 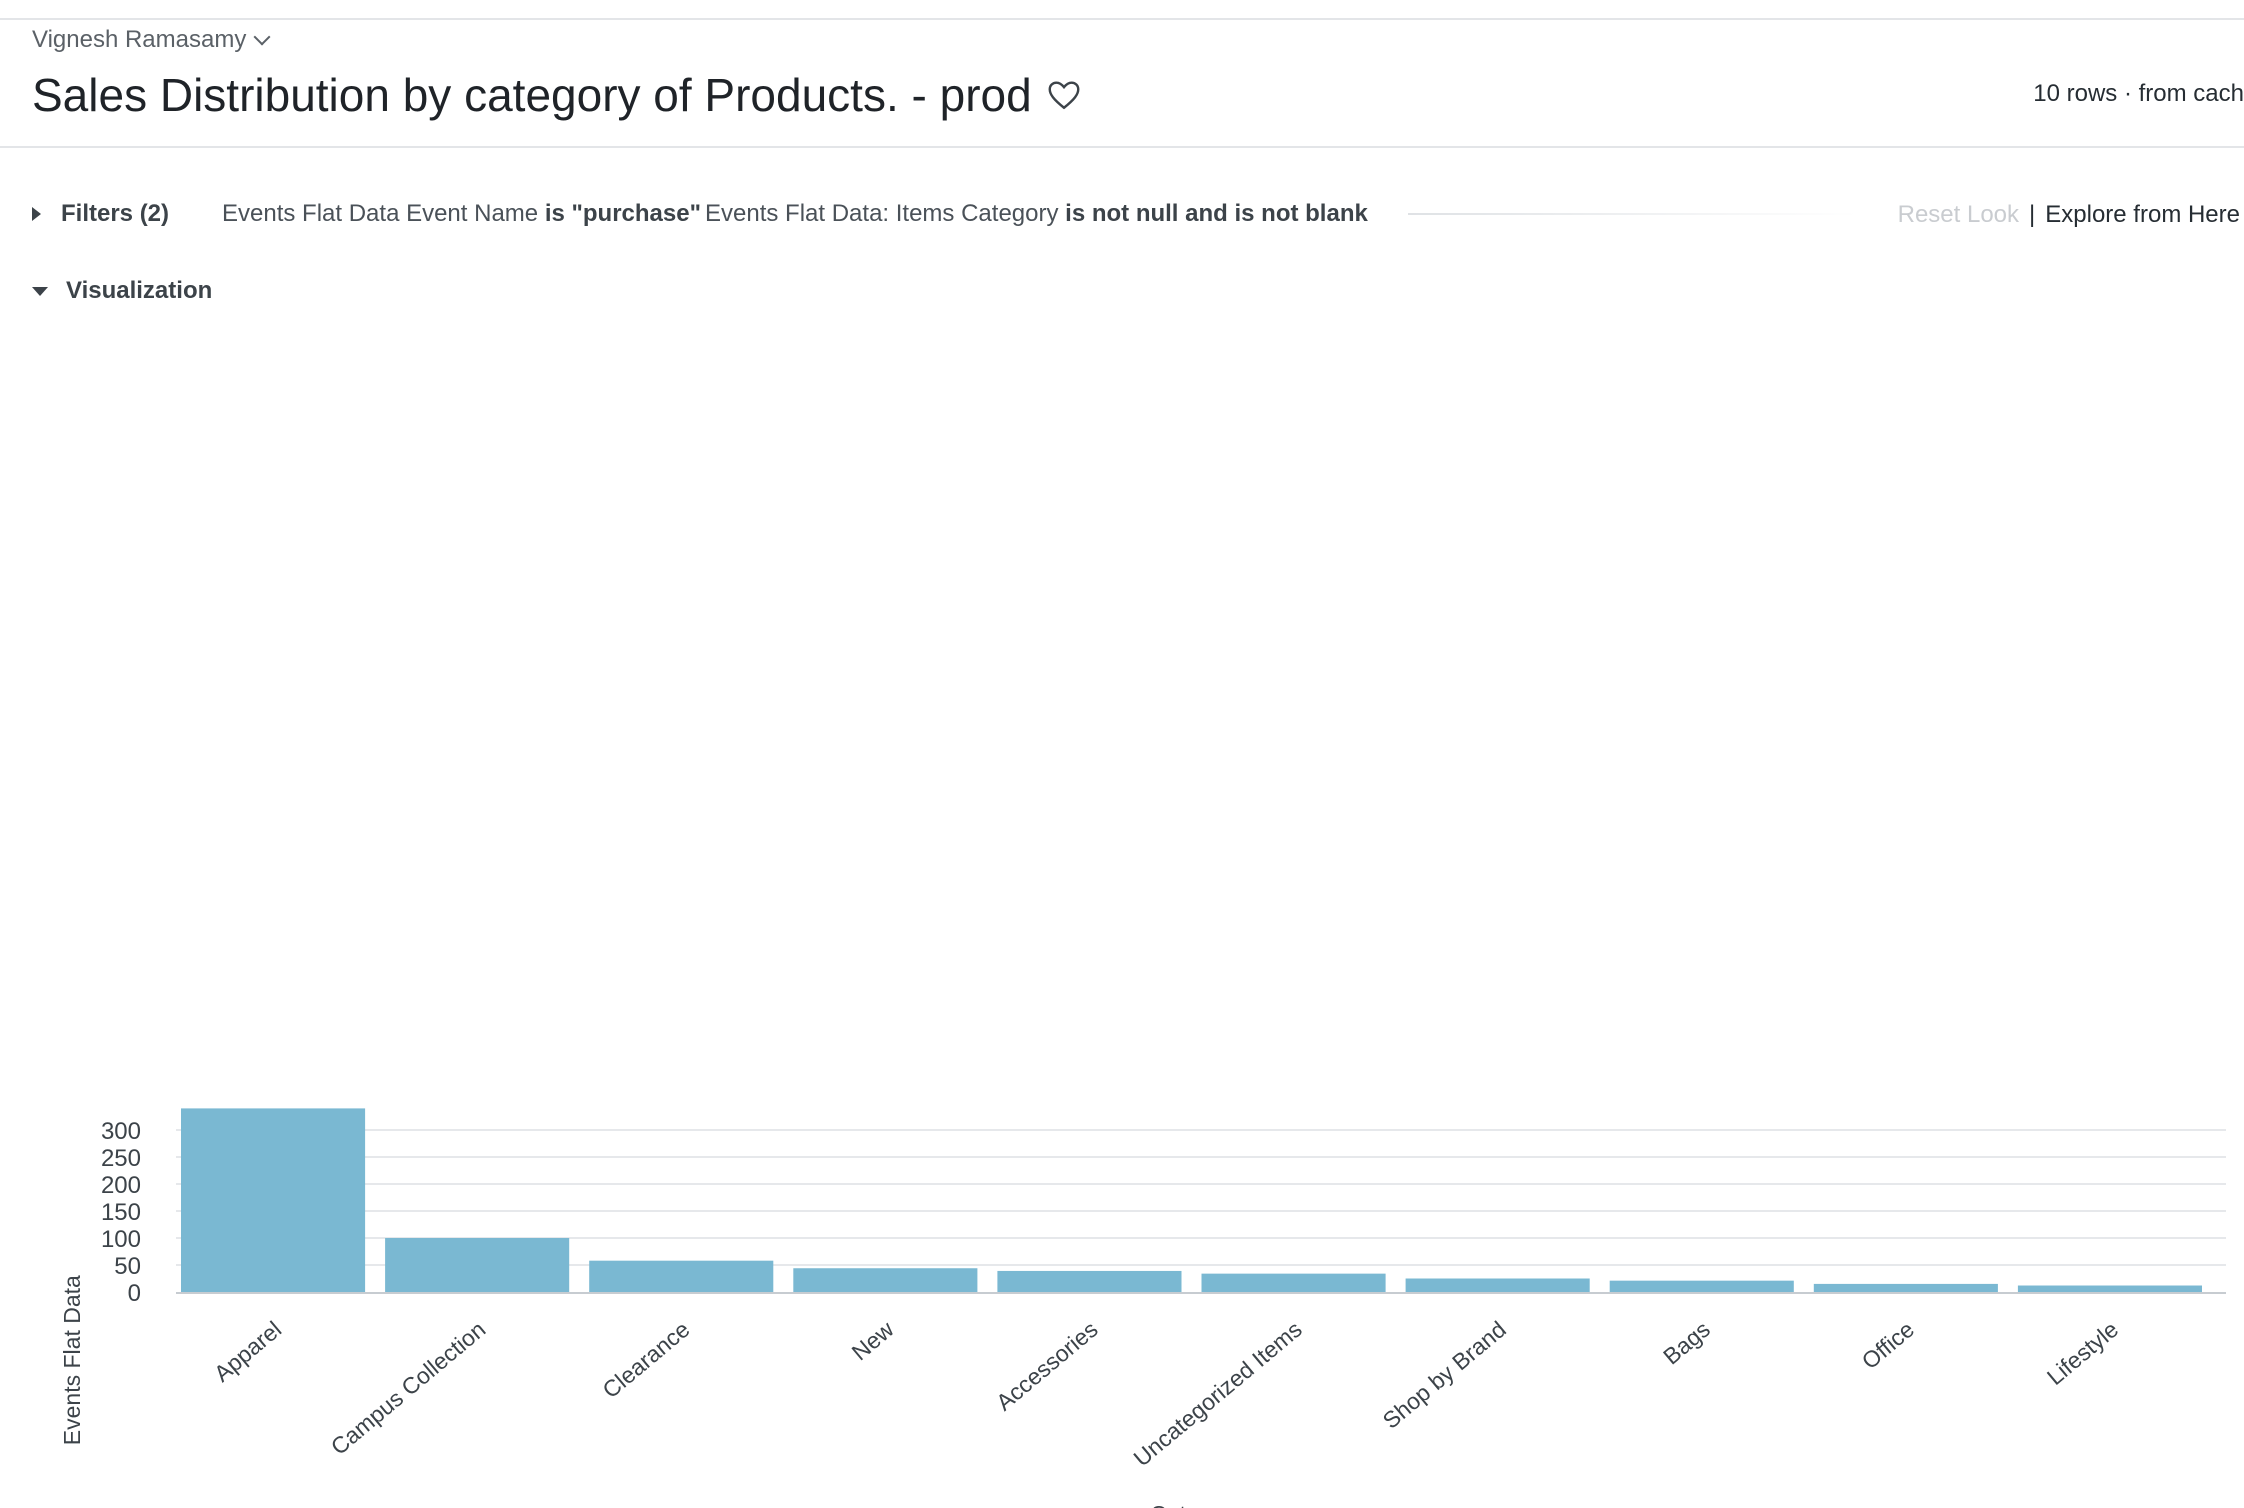 What do you see at coordinates (1168, 1504) in the screenshot?
I see `x-axis-label: Cat` at bounding box center [1168, 1504].